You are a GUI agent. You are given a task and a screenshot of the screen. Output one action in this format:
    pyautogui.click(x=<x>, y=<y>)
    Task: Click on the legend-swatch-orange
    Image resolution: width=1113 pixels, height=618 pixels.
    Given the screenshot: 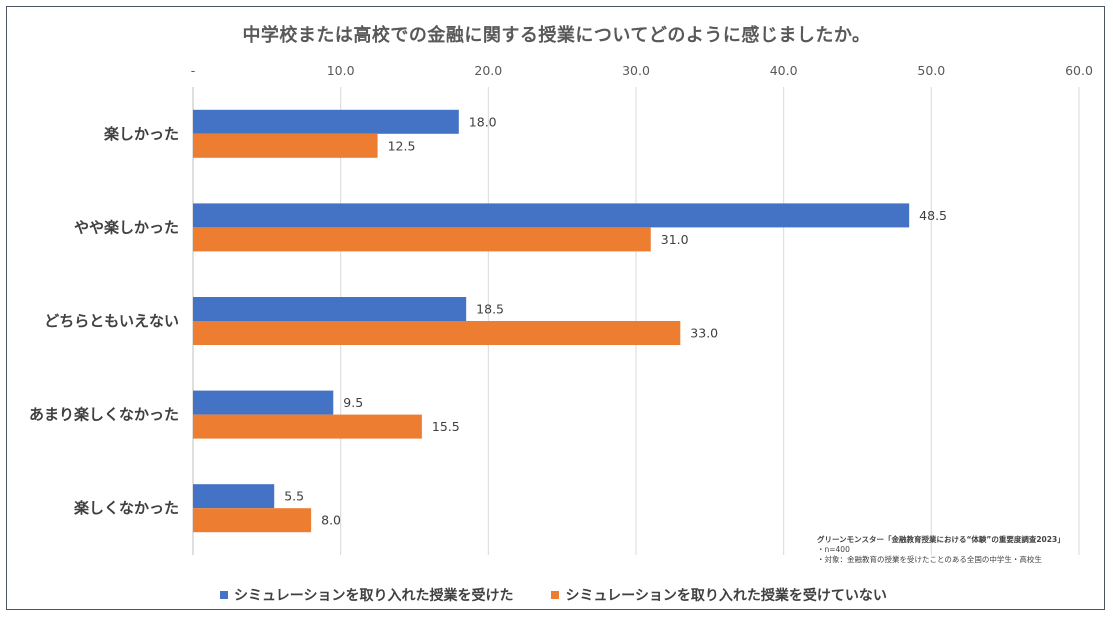 What is the action you would take?
    pyautogui.click(x=555, y=595)
    